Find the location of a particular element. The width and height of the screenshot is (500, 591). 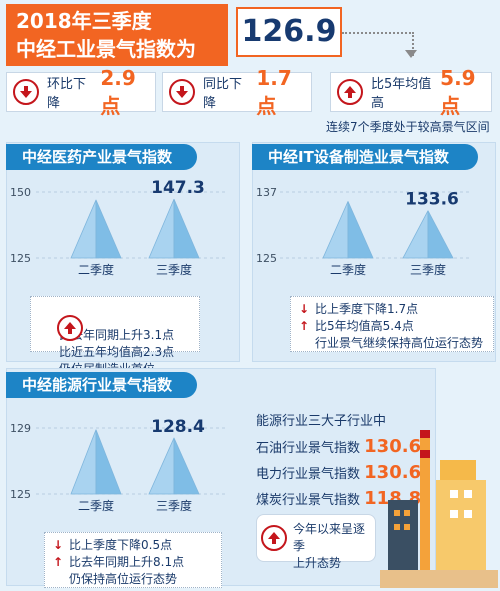

note-text: 比去年同期上升8.1点 is located at coordinates (127, 562).